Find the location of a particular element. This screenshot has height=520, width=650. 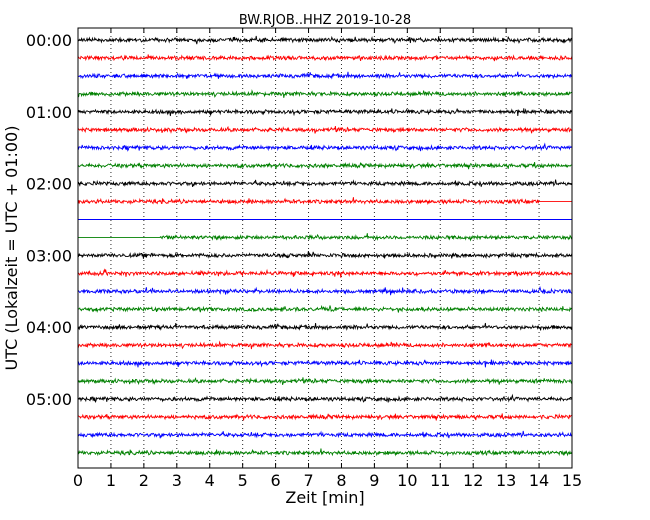

x-tick-label: 11 is located at coordinates (440, 480).